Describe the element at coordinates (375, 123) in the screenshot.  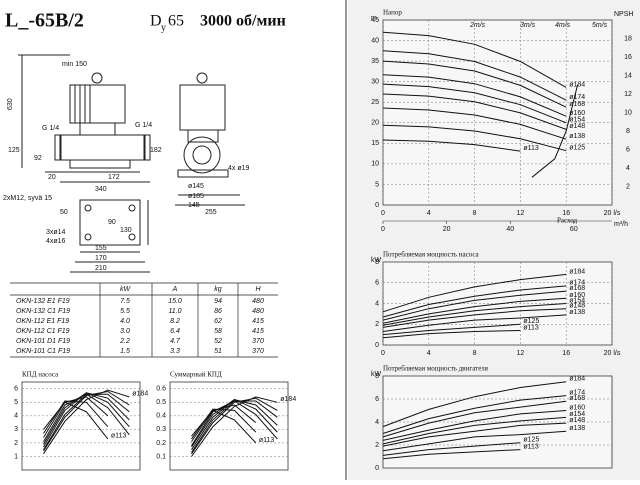
I see `y-tick-label: 20` at that location.